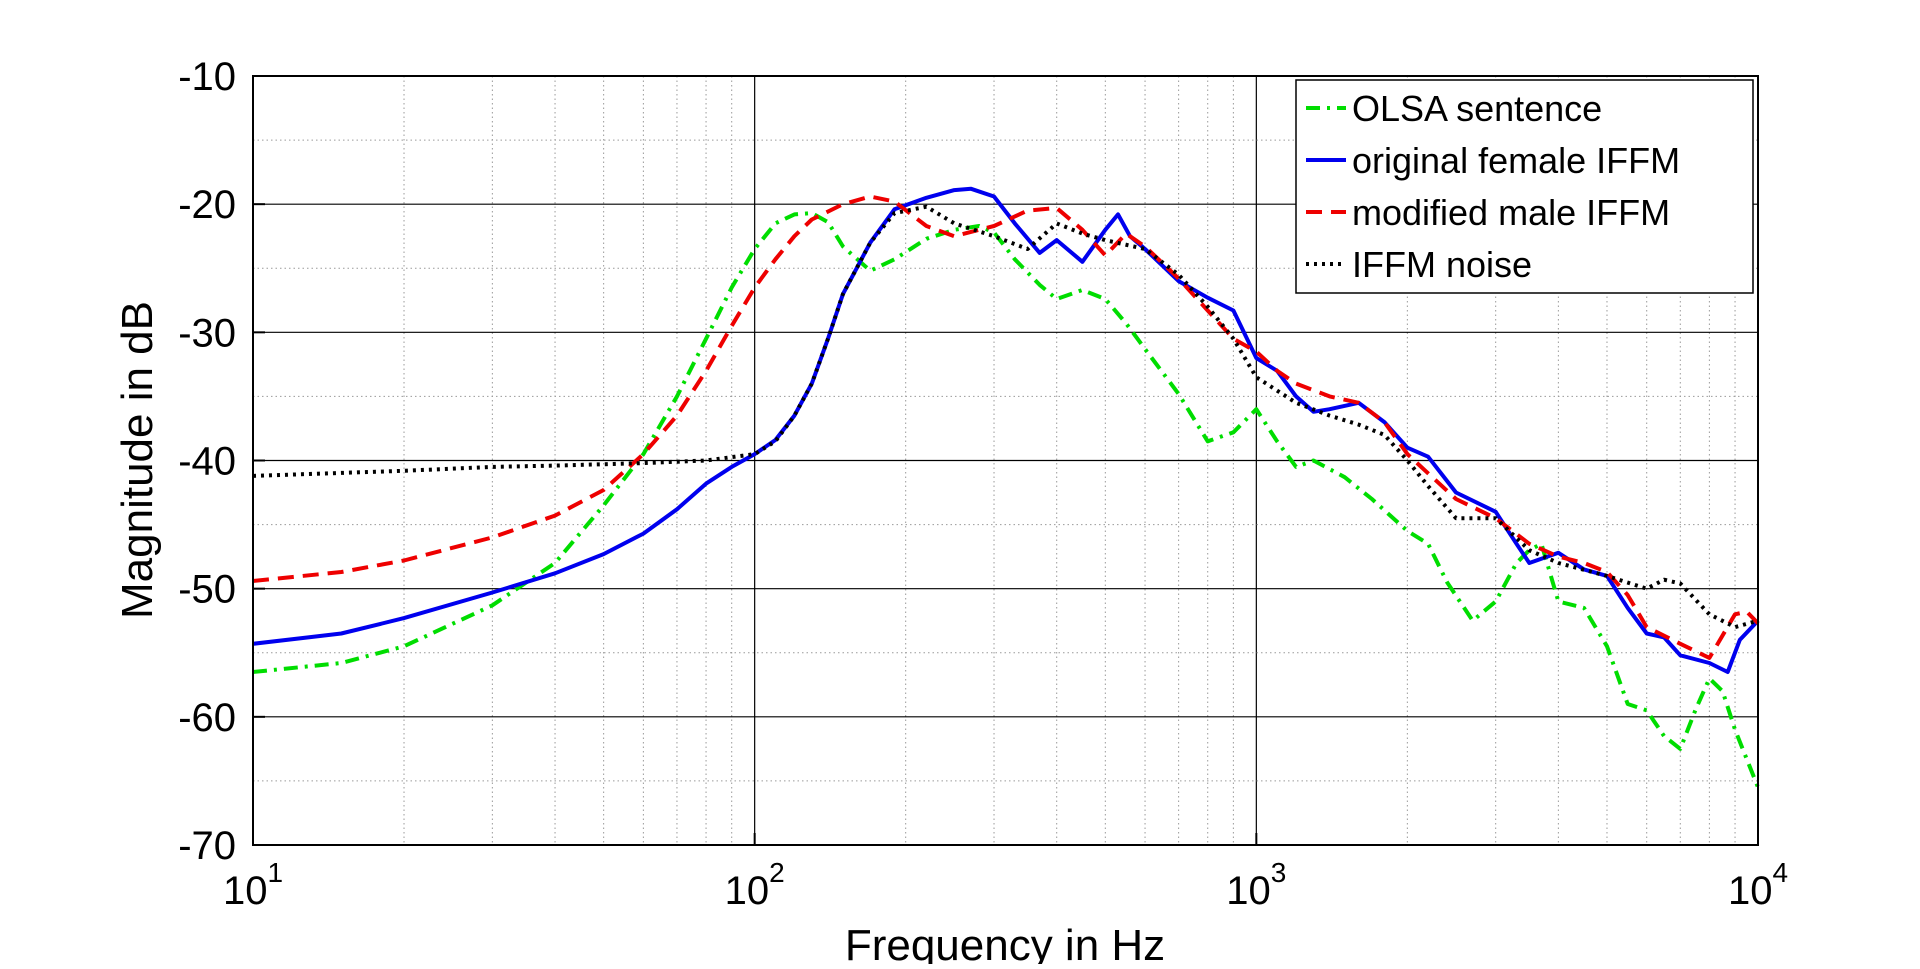  What do you see at coordinates (253, 885) in the screenshot?
I see `x-tick-label: 10¹` at bounding box center [253, 885].